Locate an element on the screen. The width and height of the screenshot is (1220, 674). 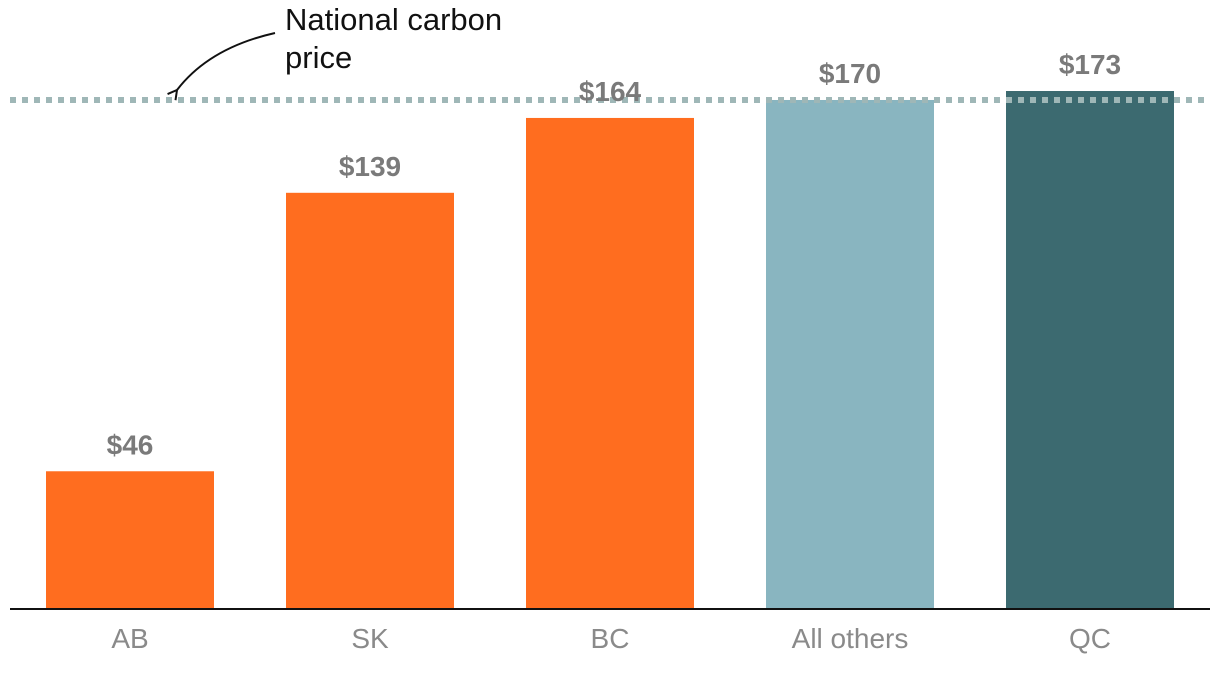
category-label: BC is located at coordinates (610, 638).